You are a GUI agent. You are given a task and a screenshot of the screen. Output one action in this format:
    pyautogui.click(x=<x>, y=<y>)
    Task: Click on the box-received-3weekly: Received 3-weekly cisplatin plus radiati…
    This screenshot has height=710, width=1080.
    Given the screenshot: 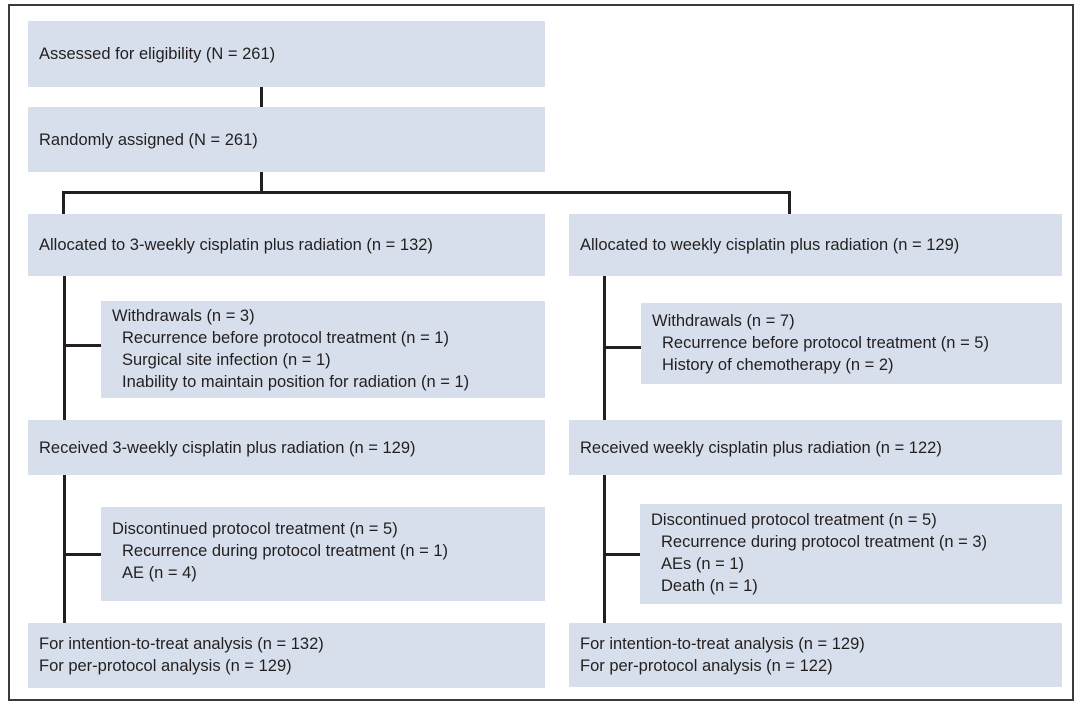 What is the action you would take?
    pyautogui.click(x=286, y=447)
    